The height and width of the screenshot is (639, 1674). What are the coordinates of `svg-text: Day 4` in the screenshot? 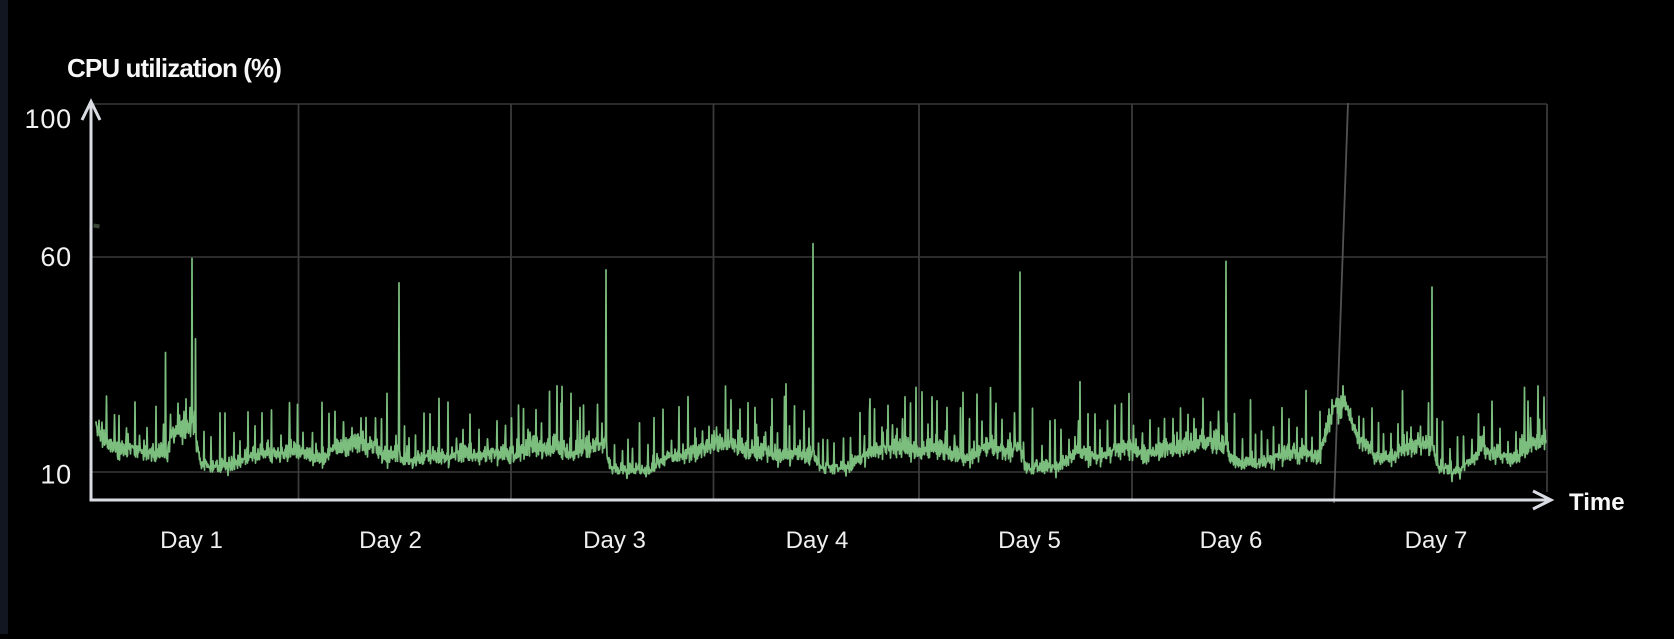 It's located at (817, 540).